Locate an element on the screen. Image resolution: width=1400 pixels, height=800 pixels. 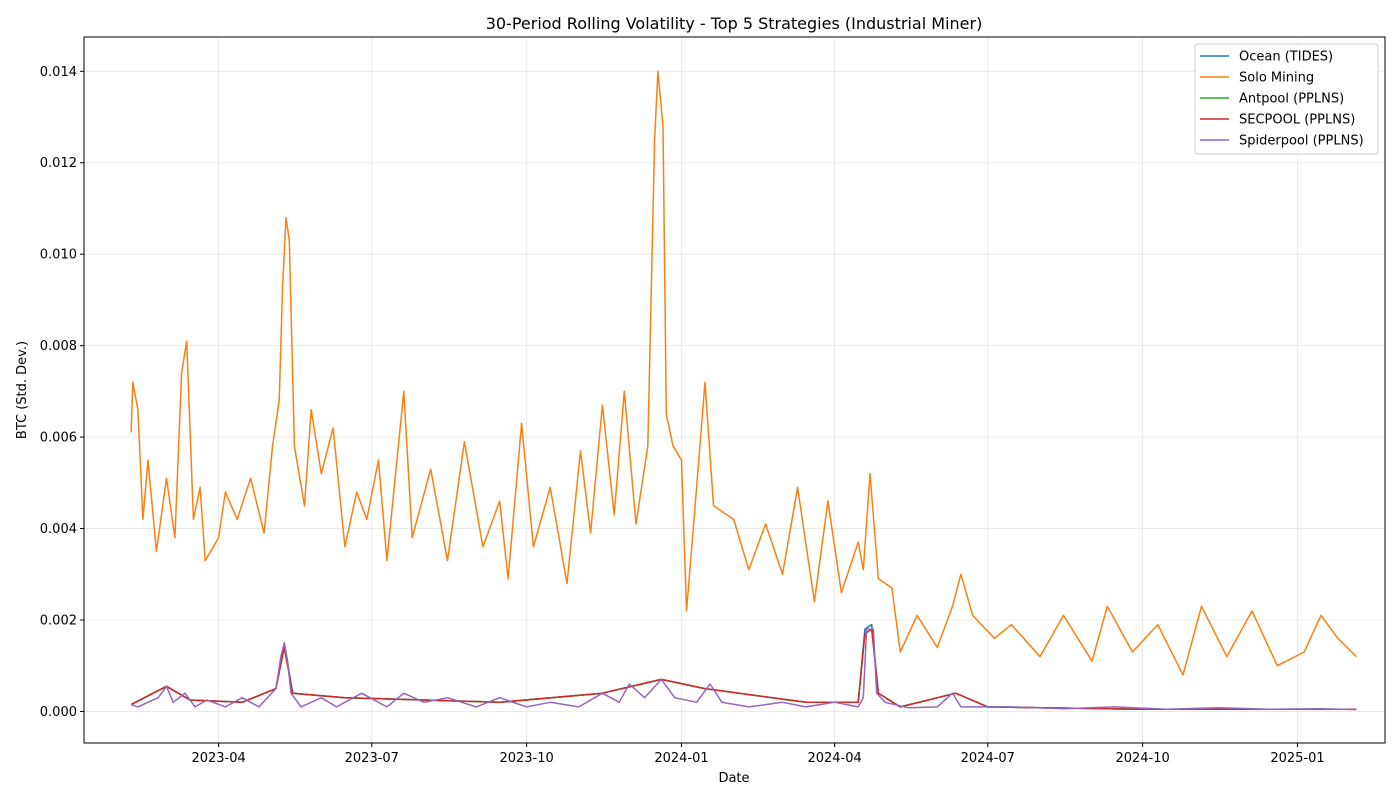
y-tick-label: 0.002 is located at coordinates (58, 620).